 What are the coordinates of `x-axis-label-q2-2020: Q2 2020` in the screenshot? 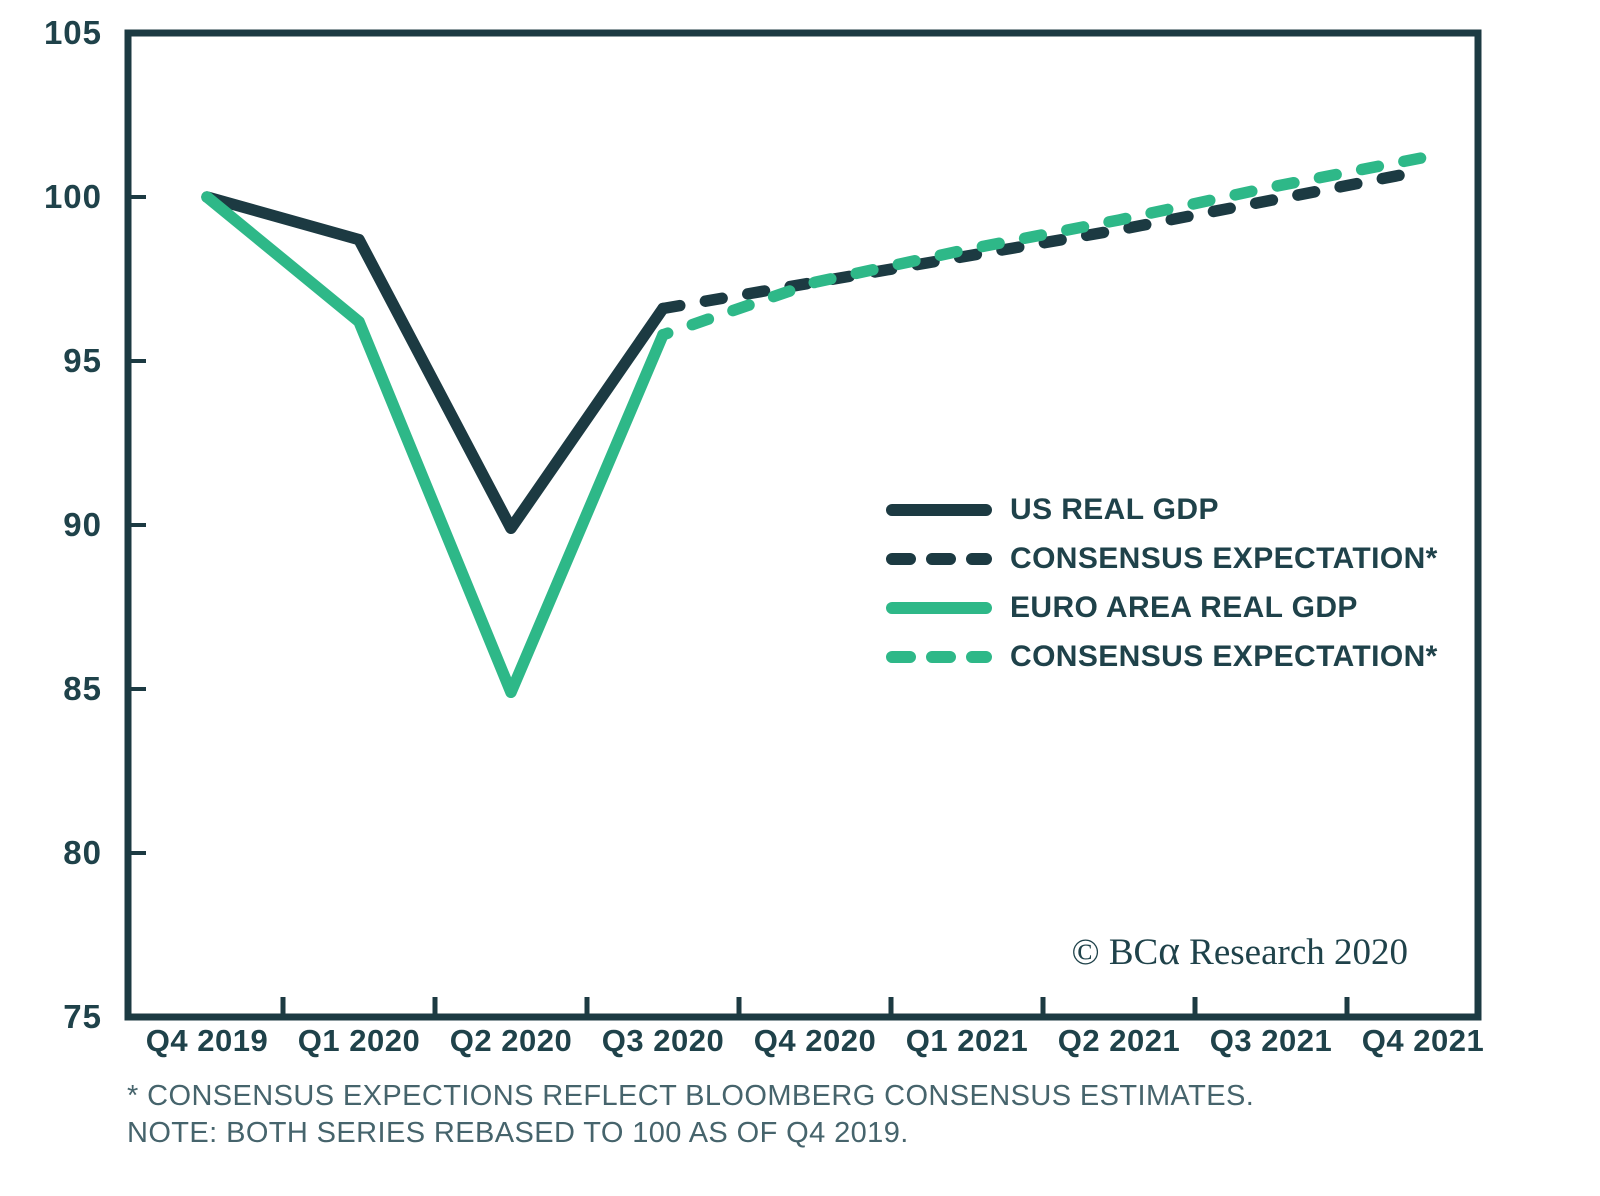 It's located at (511, 1040).